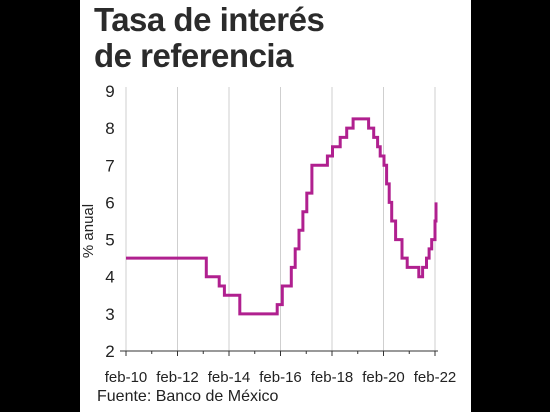 Image resolution: width=550 pixels, height=412 pixels. What do you see at coordinates (109, 202) in the screenshot?
I see `y-tick-label: 6` at bounding box center [109, 202].